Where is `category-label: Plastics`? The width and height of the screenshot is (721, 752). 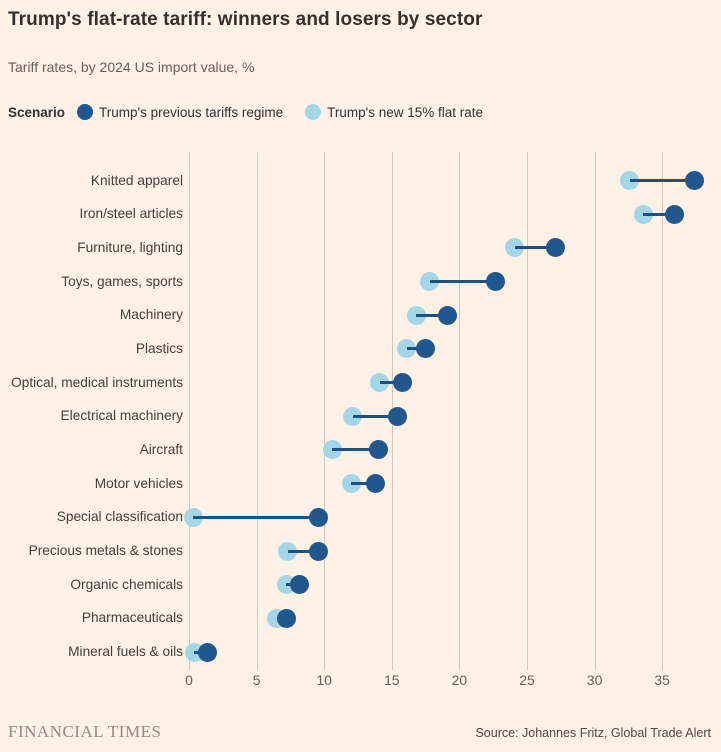
category-label: Plastics is located at coordinates (159, 348).